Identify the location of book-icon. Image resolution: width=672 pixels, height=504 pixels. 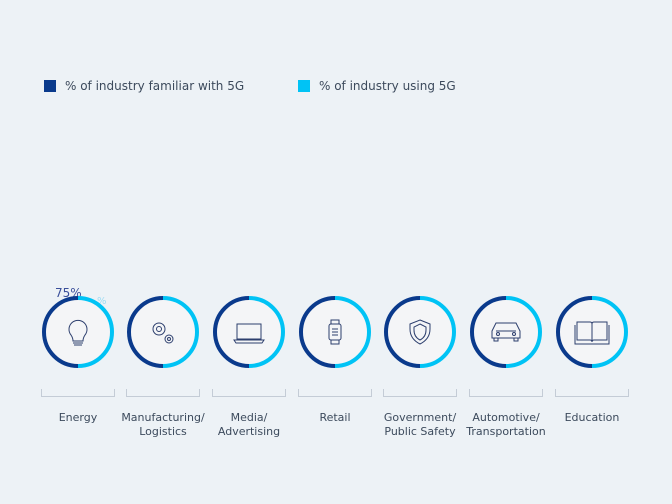
(592, 333).